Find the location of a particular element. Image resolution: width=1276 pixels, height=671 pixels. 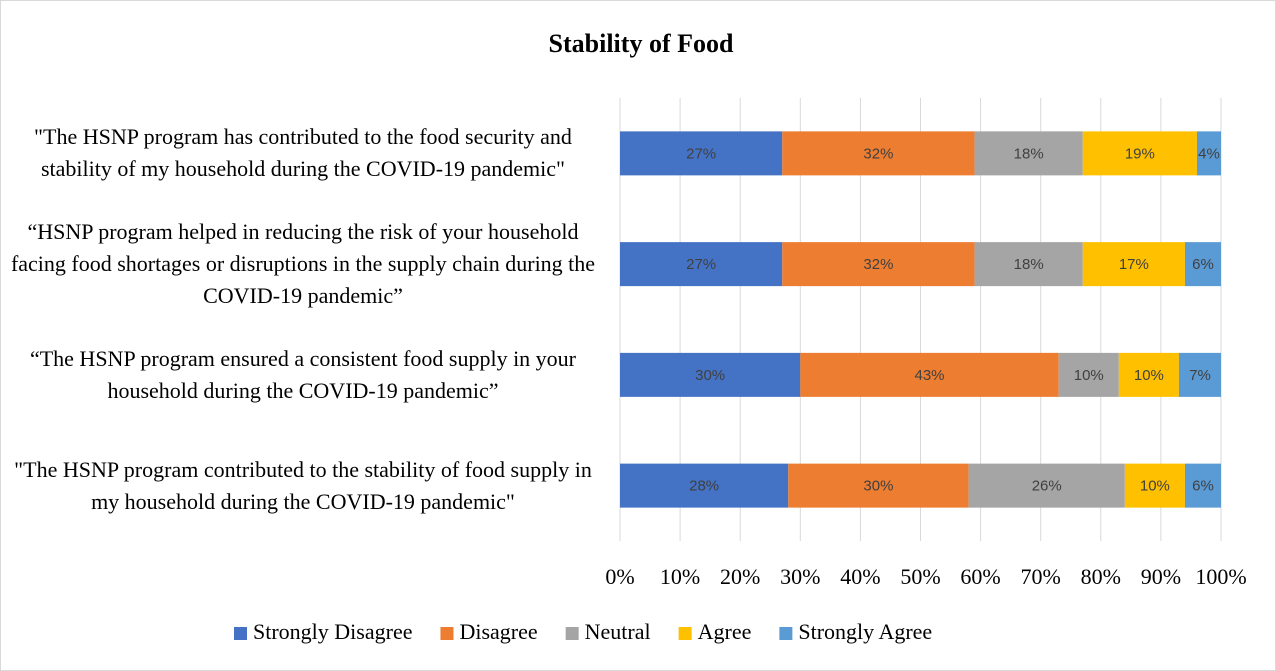

x-tick-label: 100% is located at coordinates (1220, 576).